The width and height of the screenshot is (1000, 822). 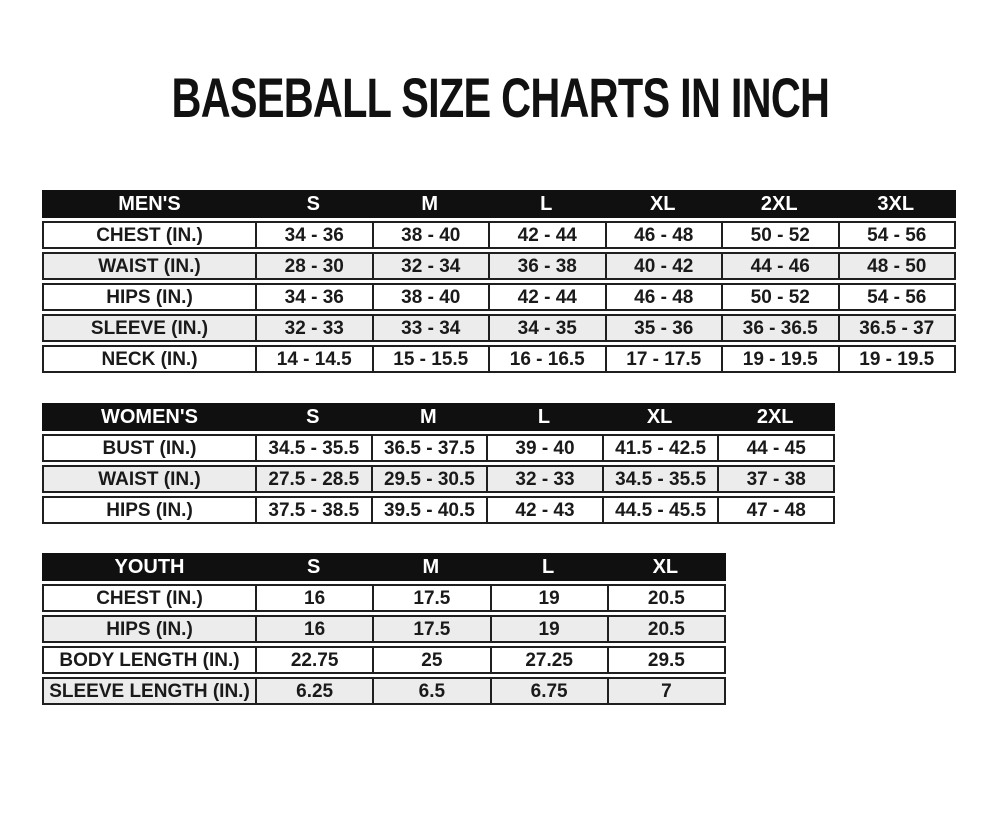 I want to click on value-cell: 22.75, so click(x=313, y=660).